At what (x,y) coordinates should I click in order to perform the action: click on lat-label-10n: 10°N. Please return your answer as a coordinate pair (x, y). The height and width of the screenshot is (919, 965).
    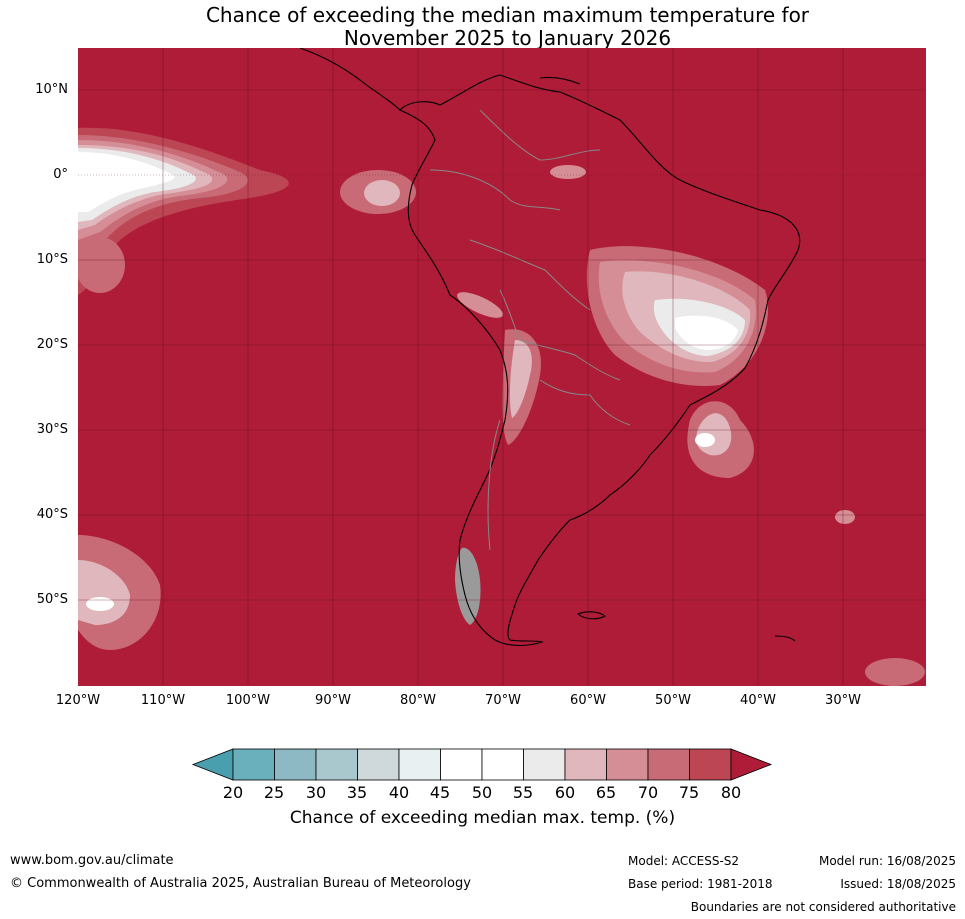
    Looking at the image, I should click on (51, 89).